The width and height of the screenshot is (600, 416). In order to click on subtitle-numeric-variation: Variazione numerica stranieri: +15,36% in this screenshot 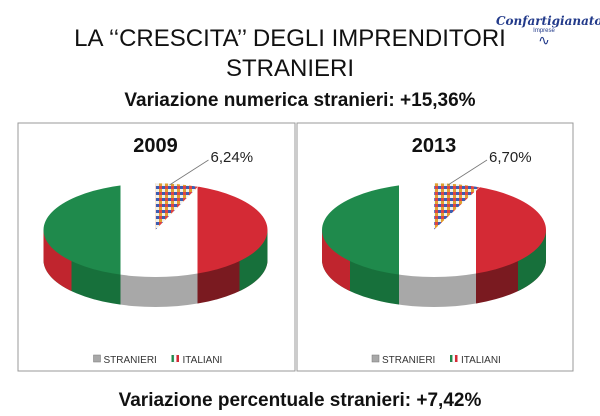, I will do `click(300, 100)`.